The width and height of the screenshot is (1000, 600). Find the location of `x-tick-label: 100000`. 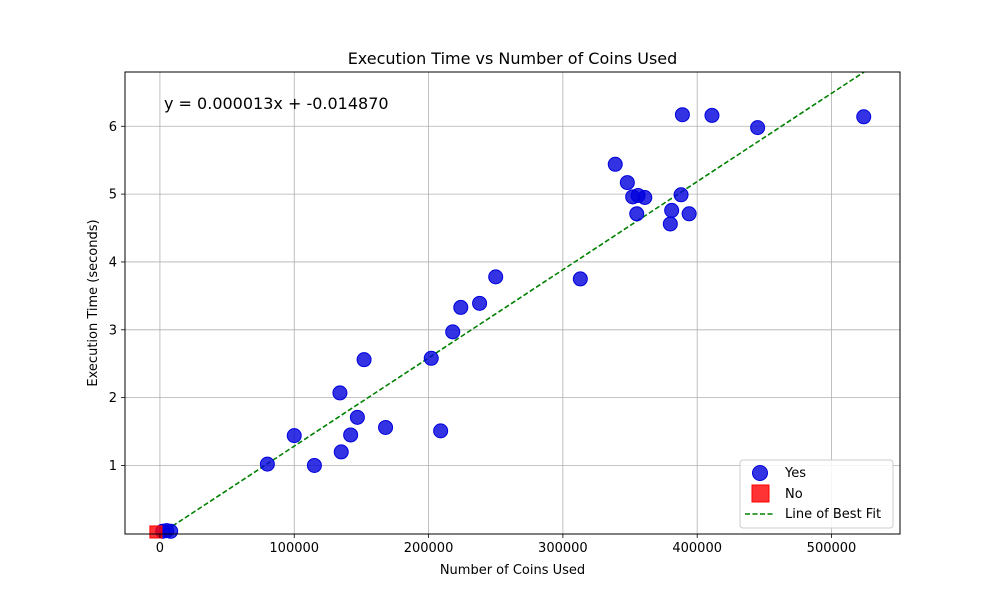

x-tick-label: 100000 is located at coordinates (294, 548).